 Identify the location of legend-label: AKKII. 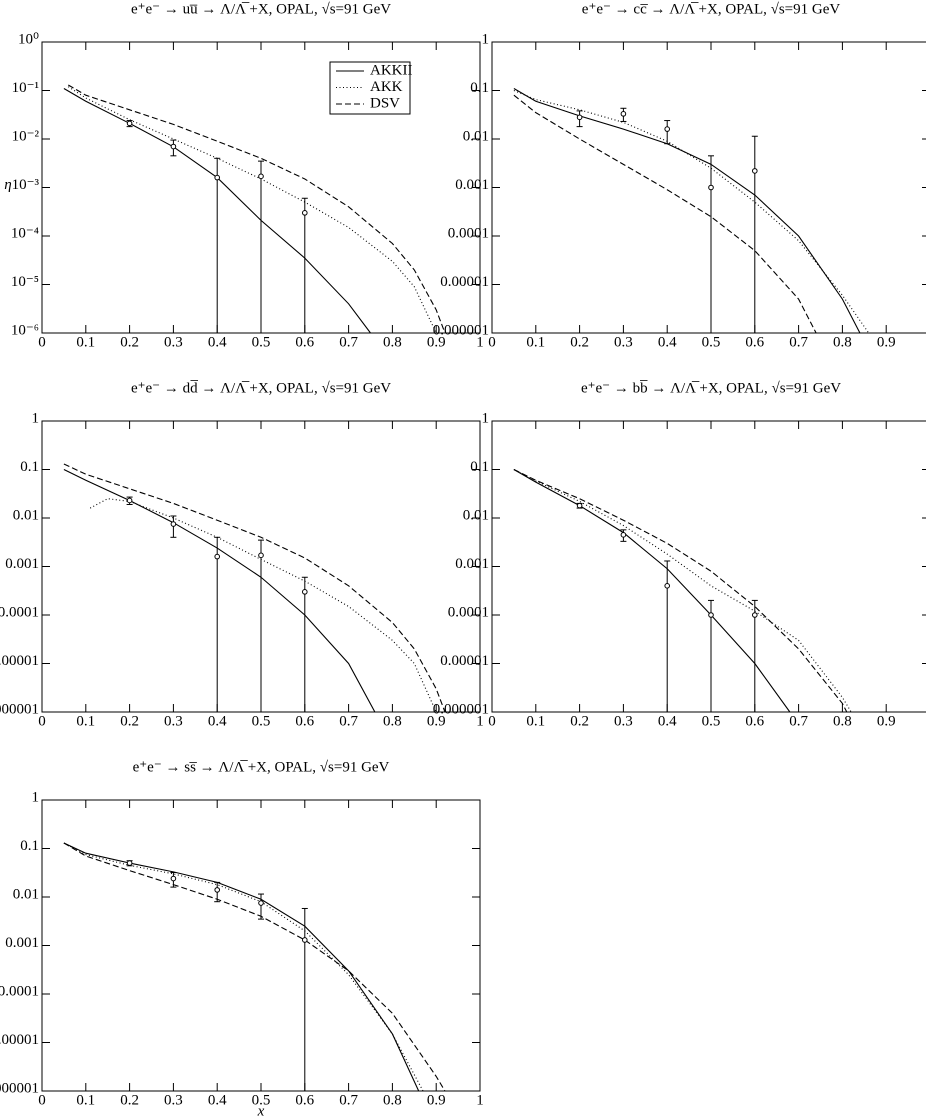
(391, 70).